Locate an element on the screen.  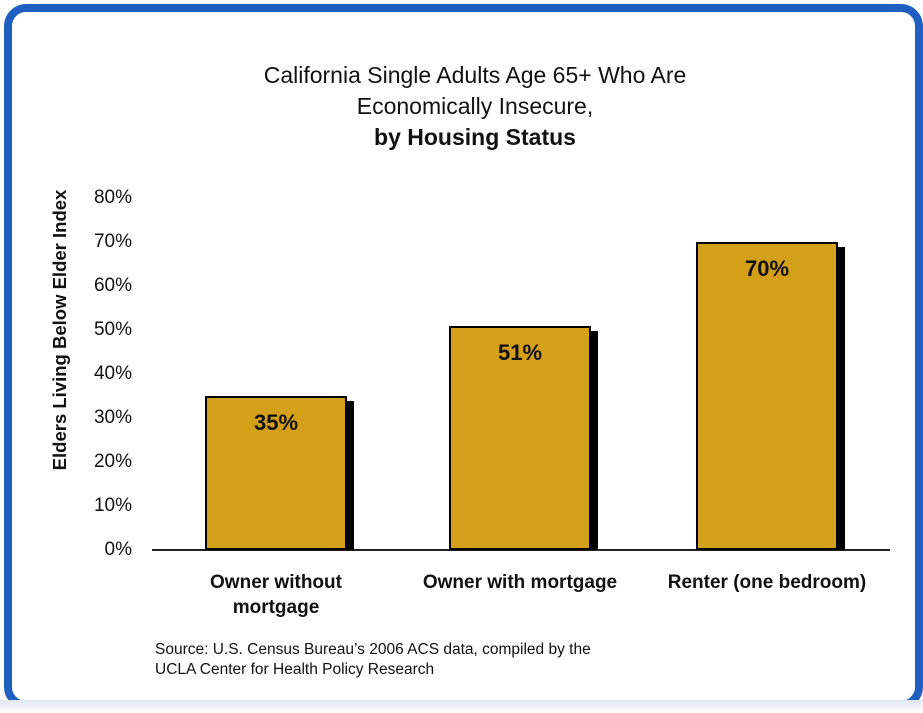
y-tick-label: 80% is located at coordinates (112, 197).